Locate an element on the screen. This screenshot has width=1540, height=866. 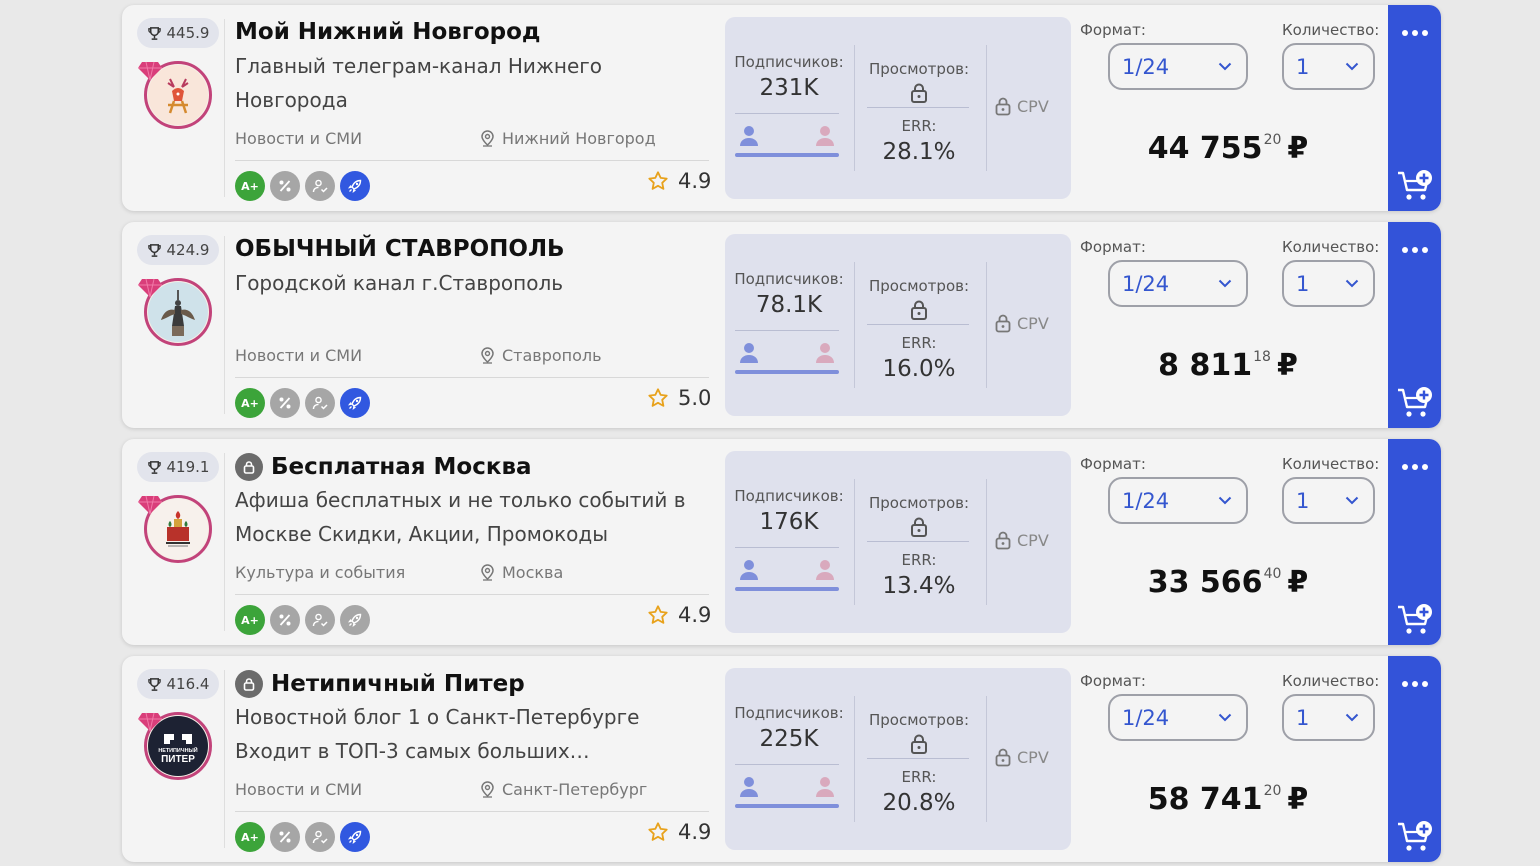
channel-category: Новости и СМИ is located at coordinates (299, 138).